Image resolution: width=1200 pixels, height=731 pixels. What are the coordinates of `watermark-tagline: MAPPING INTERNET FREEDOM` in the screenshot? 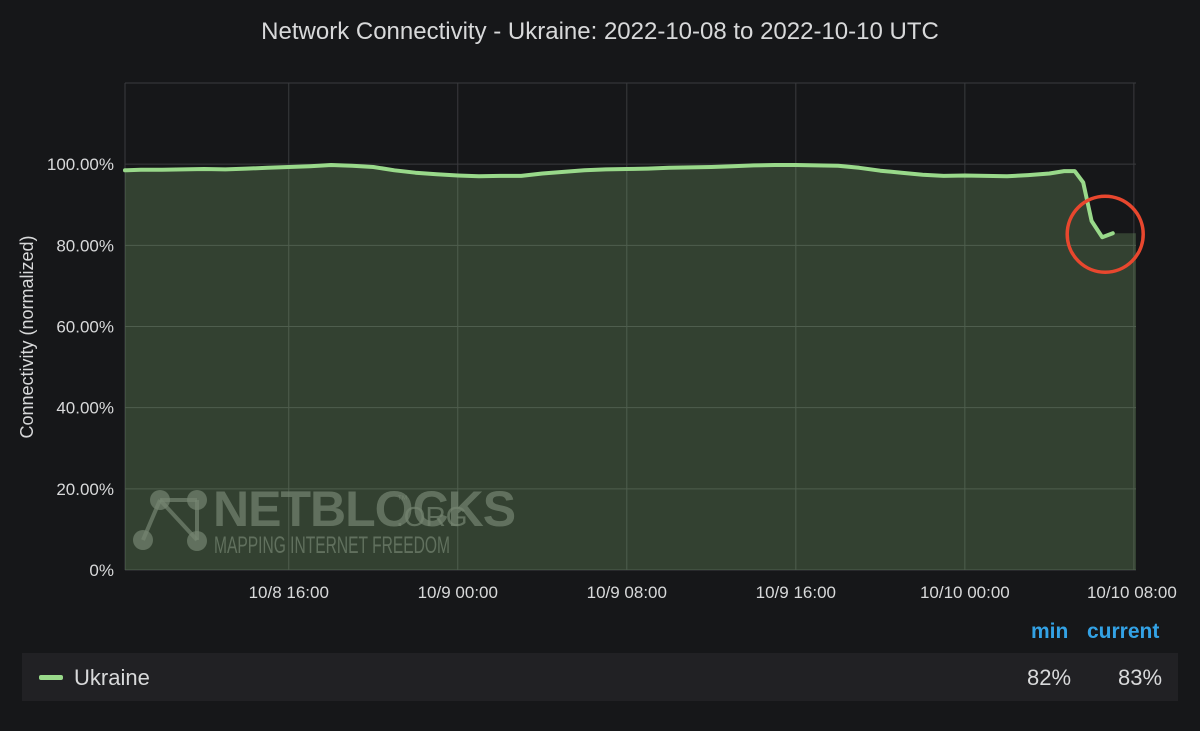 It's located at (332, 545).